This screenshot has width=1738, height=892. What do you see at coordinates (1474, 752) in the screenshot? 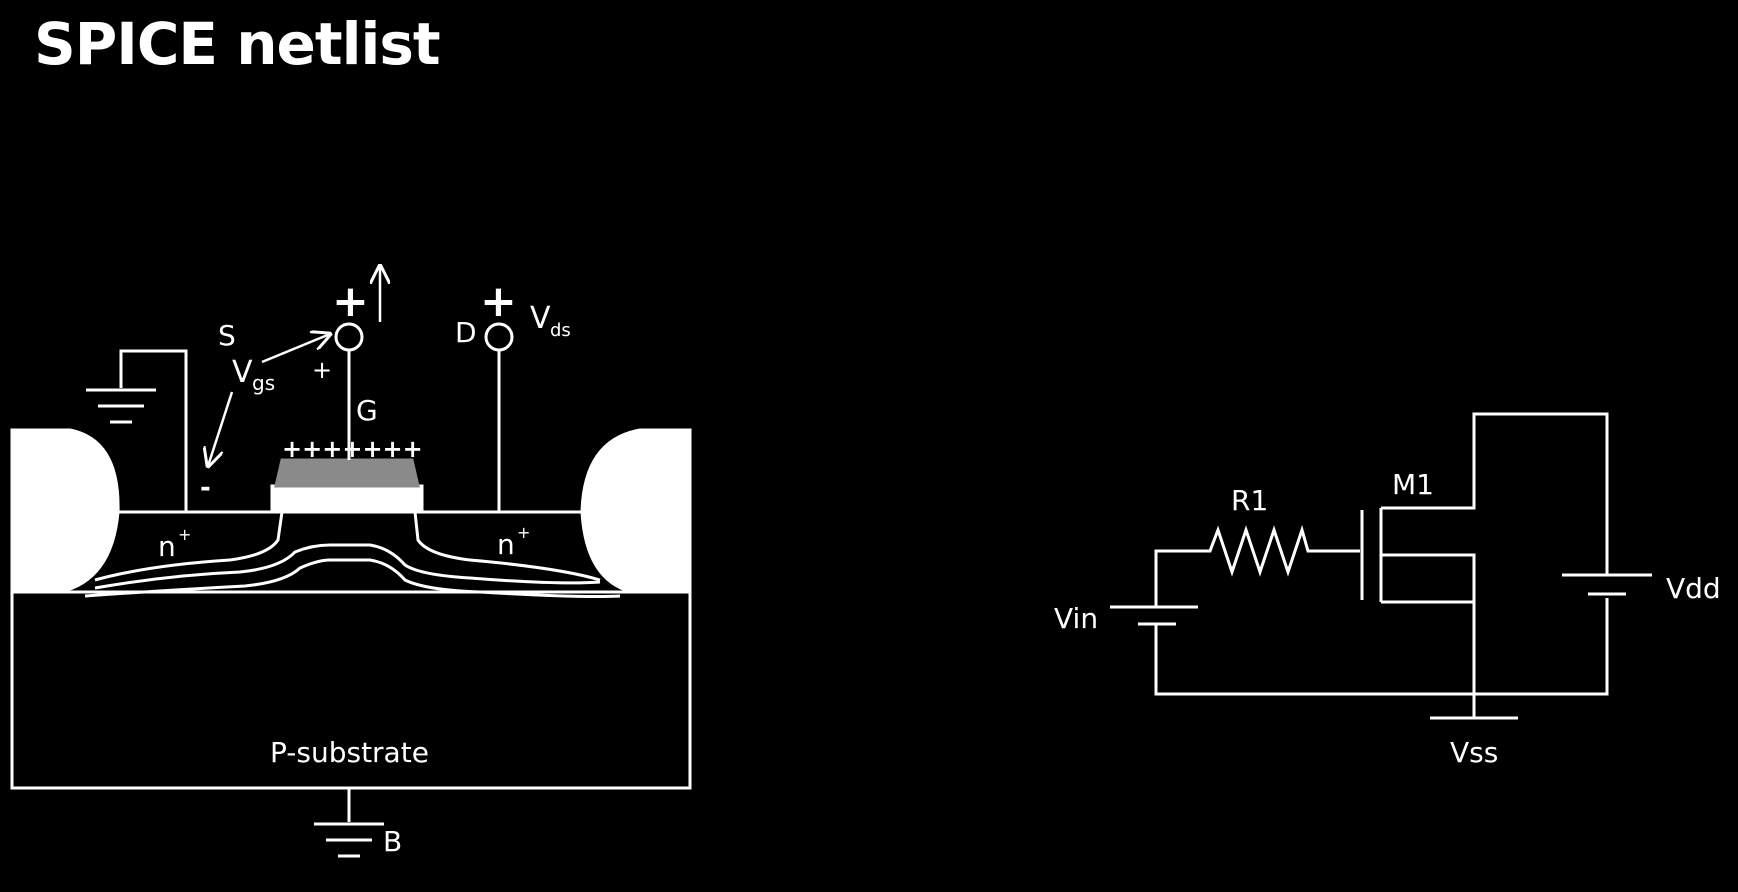
I see `vss-label: Vss` at bounding box center [1474, 752].